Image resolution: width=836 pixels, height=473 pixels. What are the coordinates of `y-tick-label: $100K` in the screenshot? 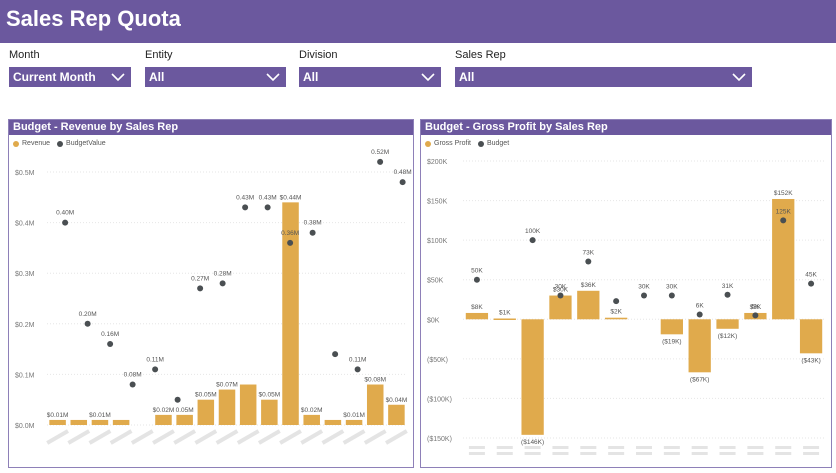 It's located at (437, 241).